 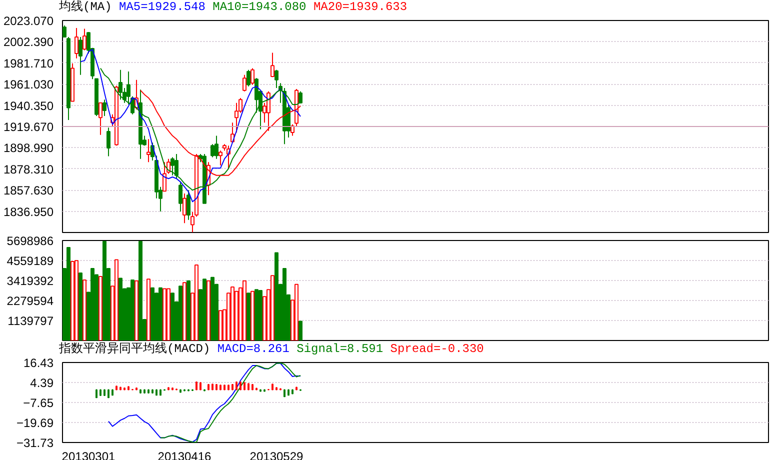 I want to click on y-tick-label: 2279594, so click(x=30, y=301).